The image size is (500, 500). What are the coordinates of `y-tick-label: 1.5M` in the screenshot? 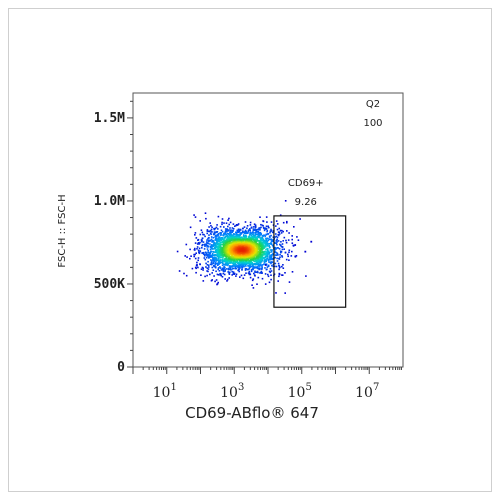 It's located at (109, 118).